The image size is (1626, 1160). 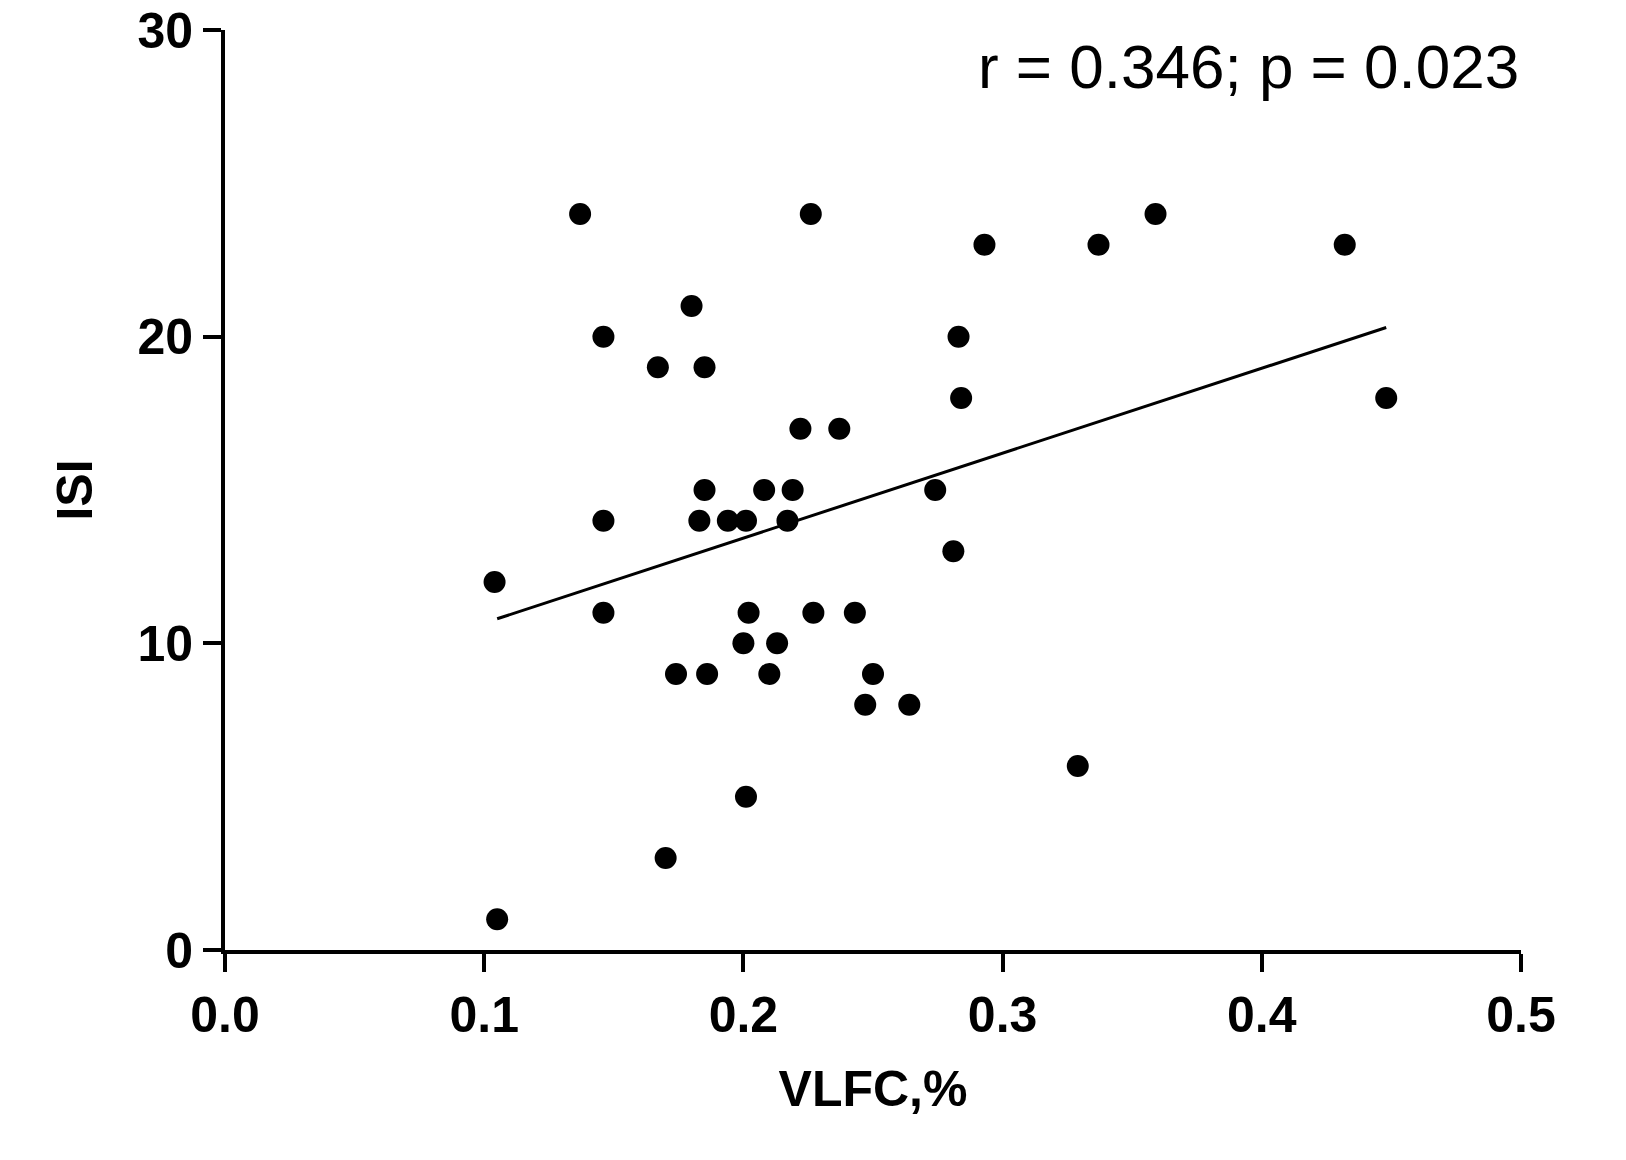 I want to click on x-tick-label: 0.4, so click(x=1262, y=1015).